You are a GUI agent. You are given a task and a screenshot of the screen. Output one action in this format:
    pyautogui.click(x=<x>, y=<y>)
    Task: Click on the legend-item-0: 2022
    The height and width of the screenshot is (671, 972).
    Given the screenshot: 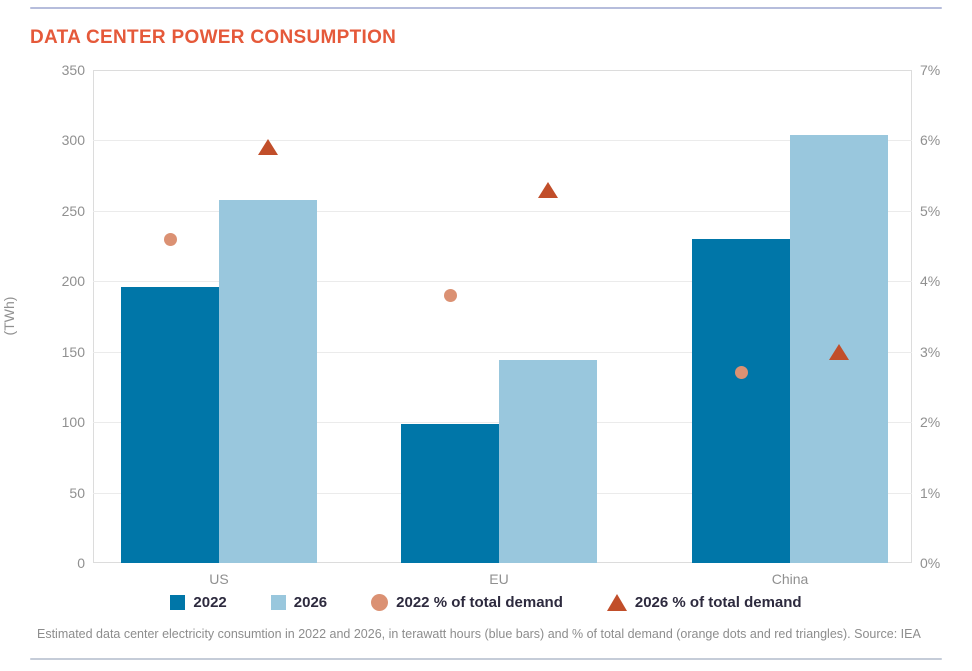 What is the action you would take?
    pyautogui.click(x=198, y=602)
    